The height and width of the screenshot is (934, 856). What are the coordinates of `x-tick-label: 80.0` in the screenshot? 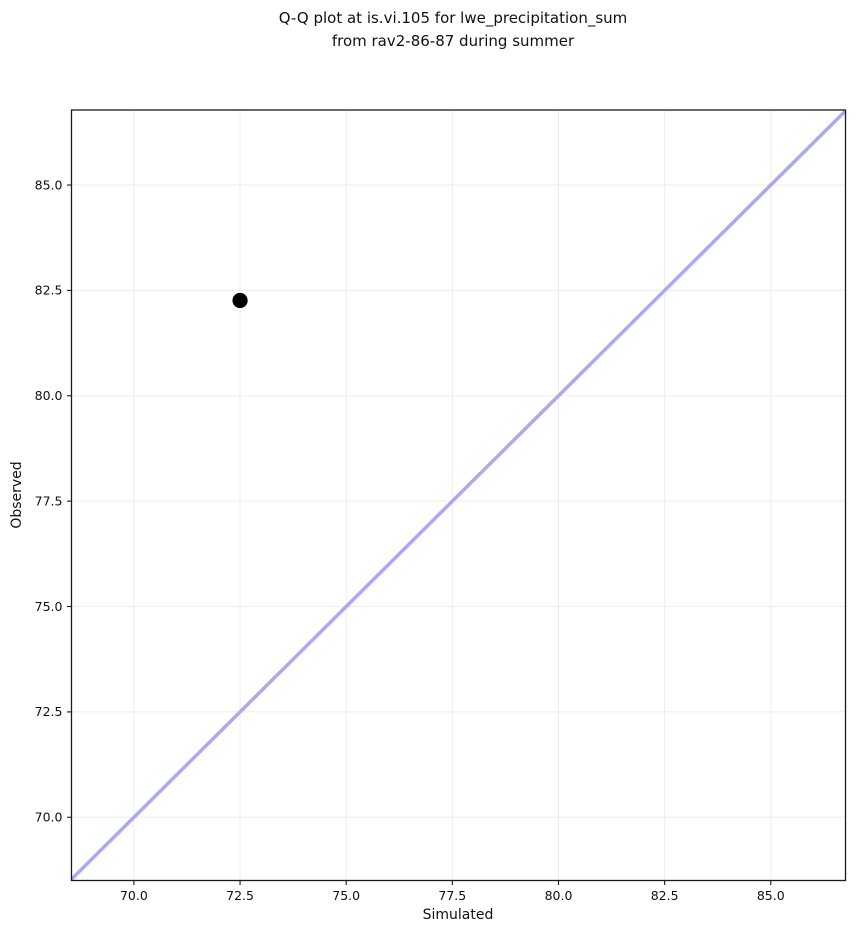 It's located at (559, 895).